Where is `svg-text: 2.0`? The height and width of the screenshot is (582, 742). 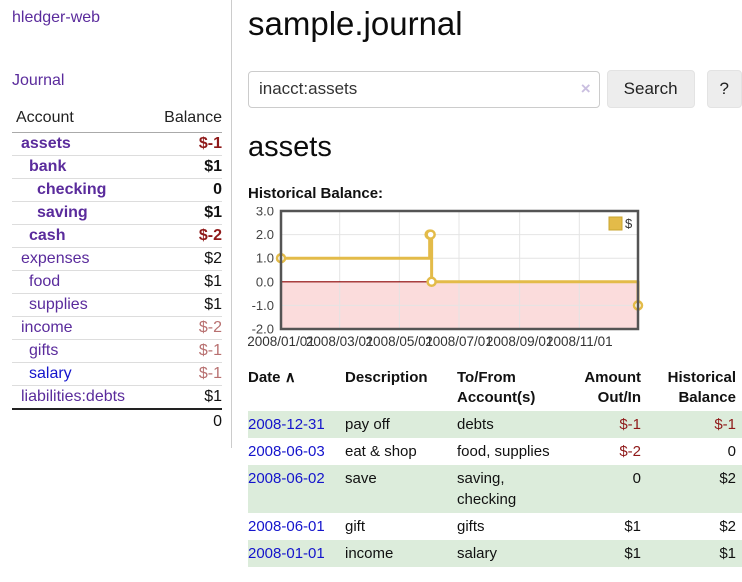
svg-text: 2.0 is located at coordinates (265, 234).